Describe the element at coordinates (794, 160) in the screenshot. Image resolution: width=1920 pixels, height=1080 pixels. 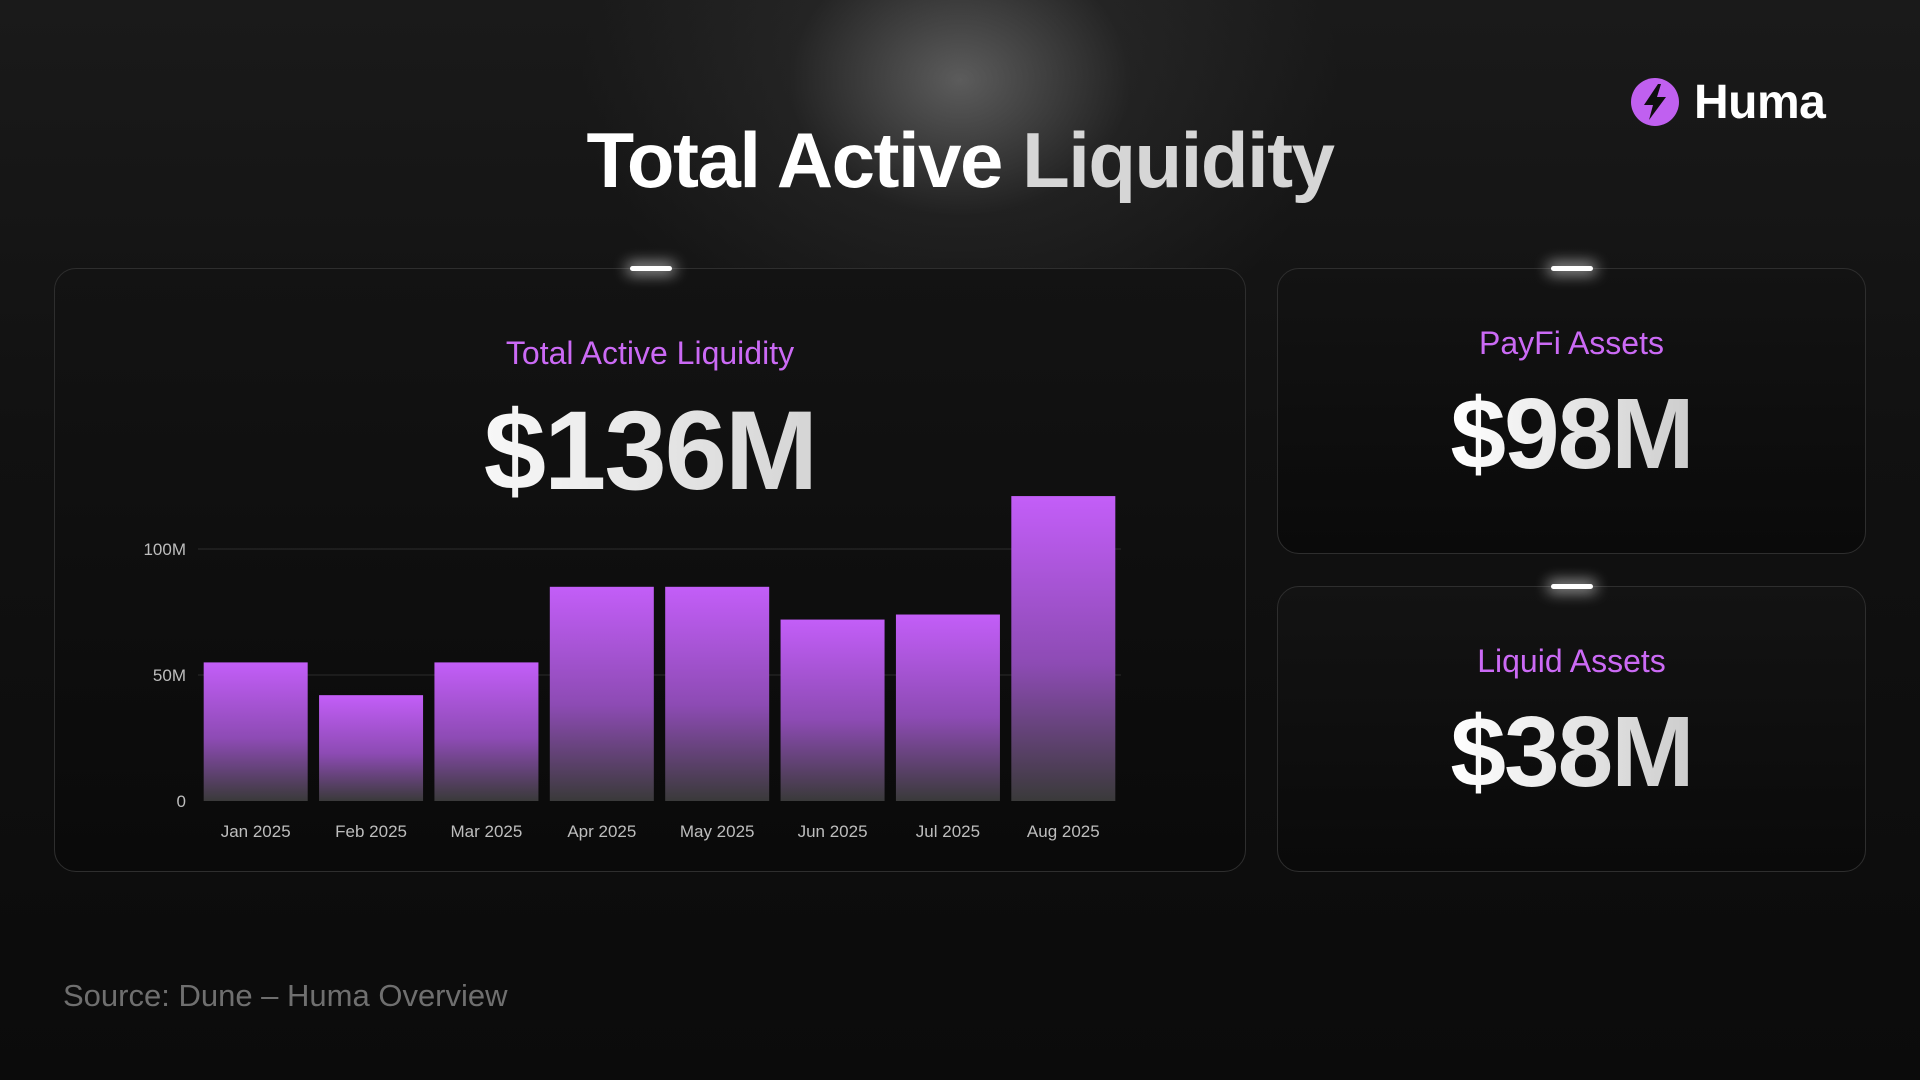
I see `page-title-part1: Total Active` at that location.